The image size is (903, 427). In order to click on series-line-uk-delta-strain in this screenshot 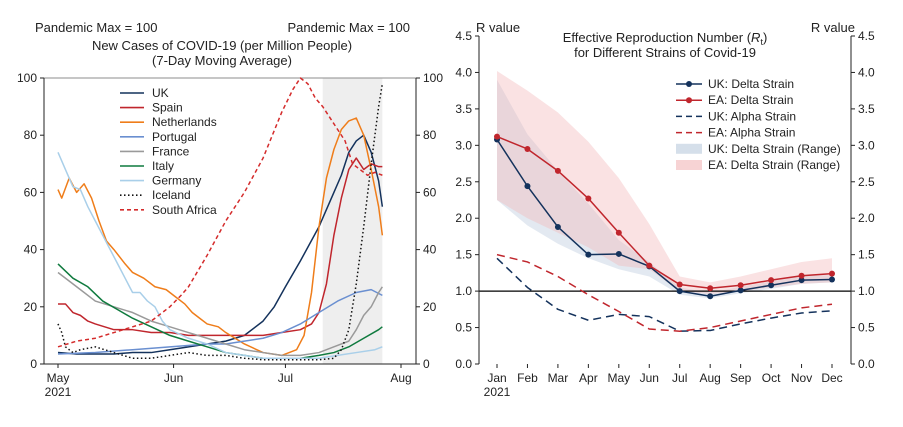, I will do `click(664, 218)`.